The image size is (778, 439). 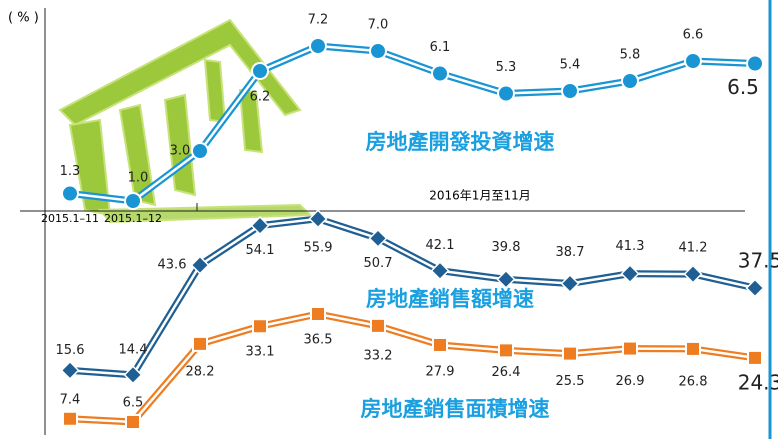 What do you see at coordinates (133, 218) in the screenshot?
I see `x-tick-label: 2015.1–12` at bounding box center [133, 218].